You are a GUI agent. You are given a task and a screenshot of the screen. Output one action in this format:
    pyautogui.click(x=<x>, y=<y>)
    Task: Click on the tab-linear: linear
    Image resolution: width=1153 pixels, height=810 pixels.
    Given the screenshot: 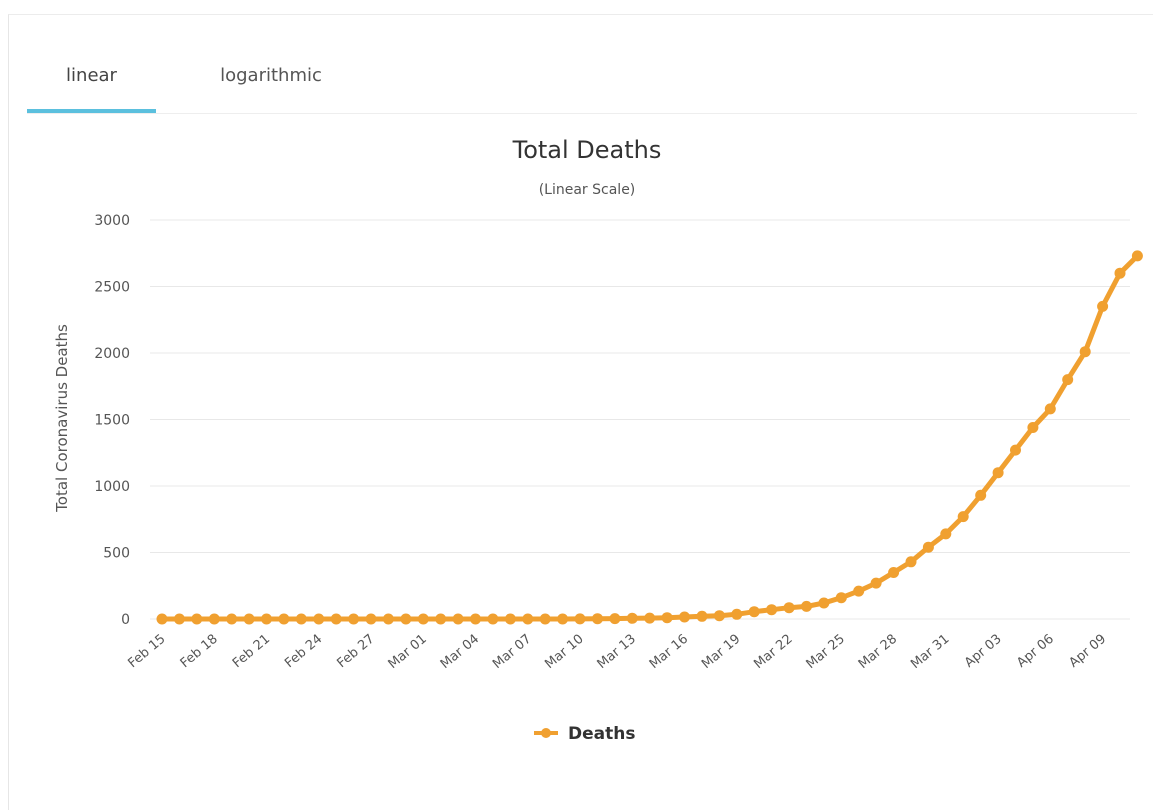 What is the action you would take?
    pyautogui.click(x=91, y=89)
    